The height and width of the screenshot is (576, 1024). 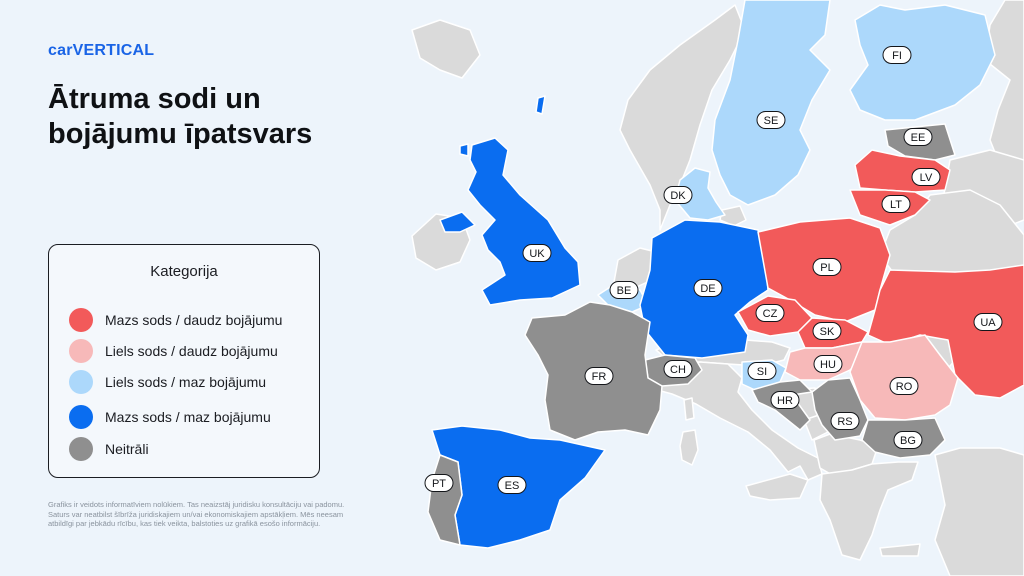 I want to click on country-label-hu: HU, so click(x=828, y=364).